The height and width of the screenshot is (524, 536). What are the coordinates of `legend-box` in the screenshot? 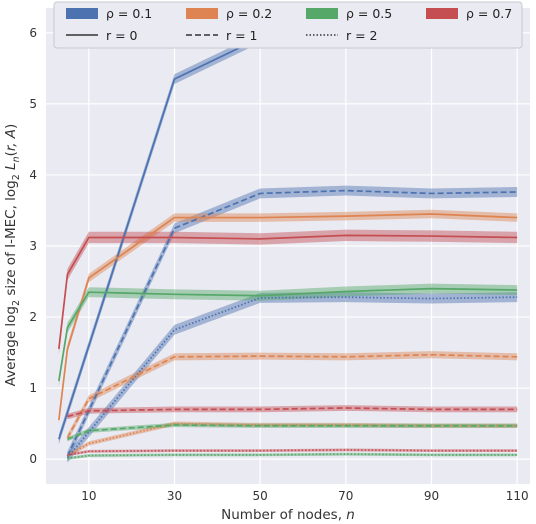 It's located at (288, 25).